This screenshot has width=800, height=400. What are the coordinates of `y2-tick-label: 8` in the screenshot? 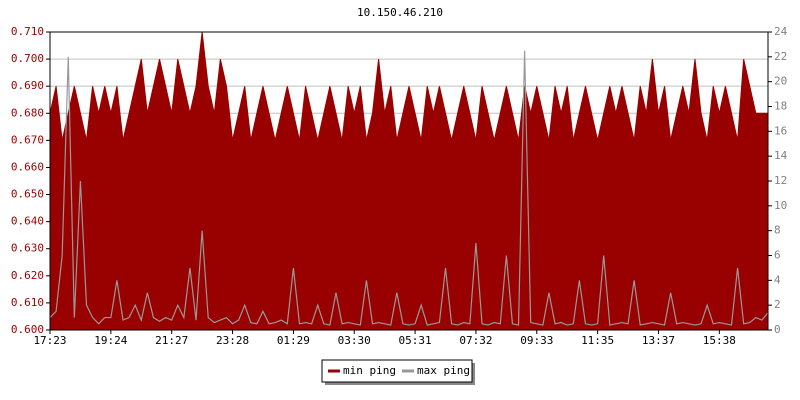 It's located at (777, 230).